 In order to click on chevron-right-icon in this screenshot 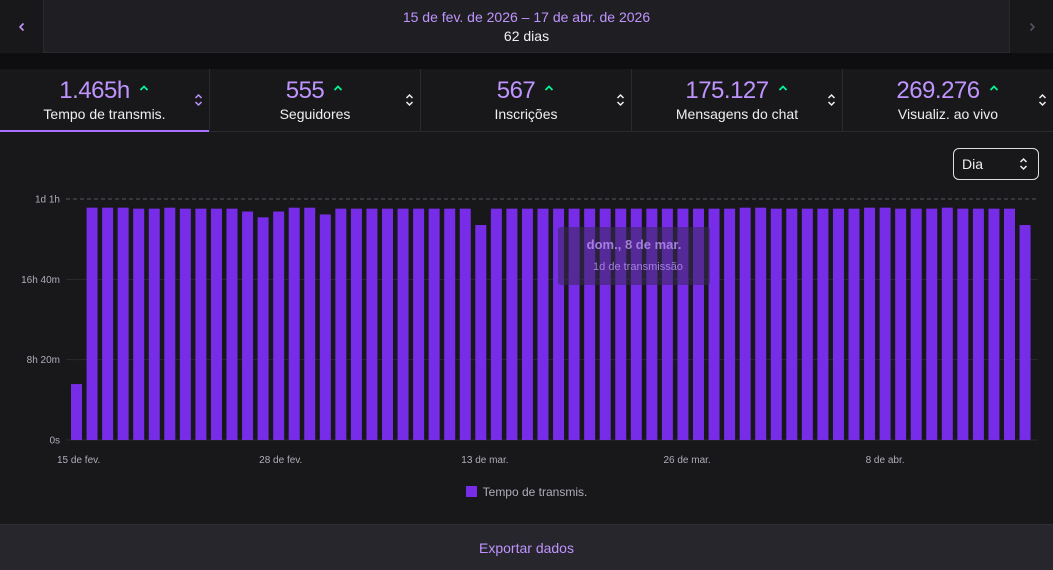, I will do `click(1032, 26)`.